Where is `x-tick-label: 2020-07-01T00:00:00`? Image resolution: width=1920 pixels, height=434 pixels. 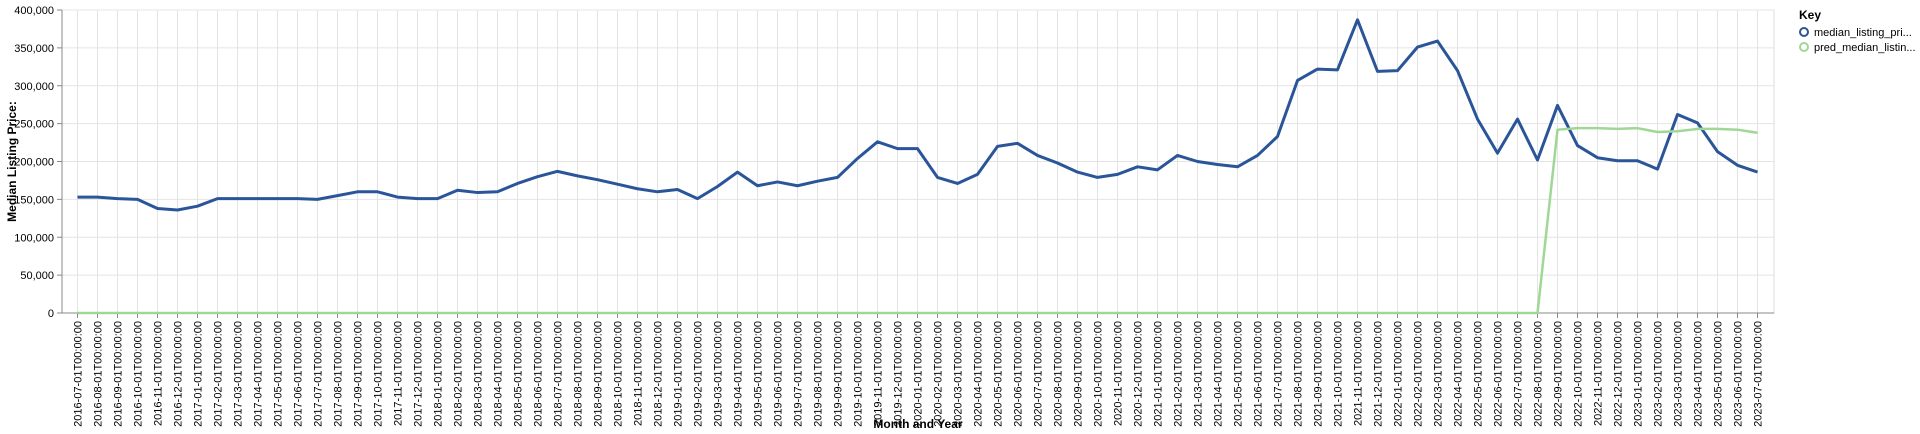
x-tick-label: 2020-07-01T00:00:00 is located at coordinates (1039, 374).